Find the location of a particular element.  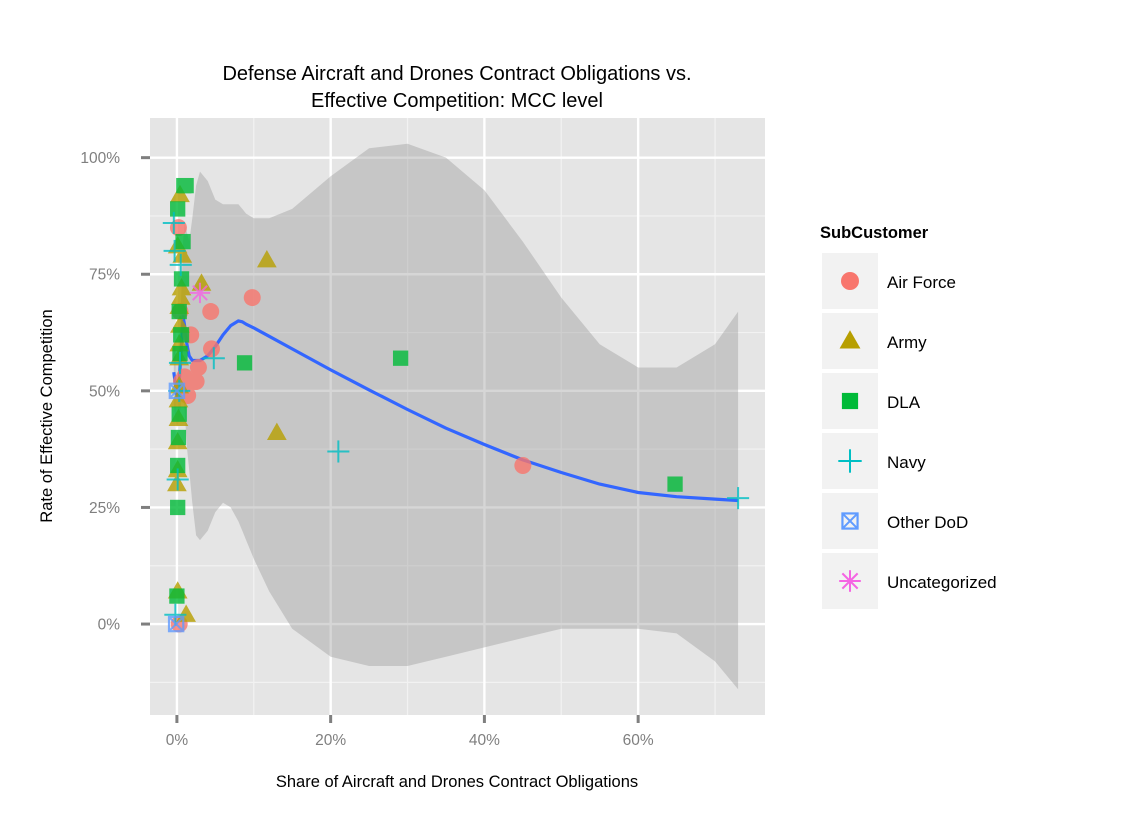

series-uncategorized is located at coordinates (200, 293).